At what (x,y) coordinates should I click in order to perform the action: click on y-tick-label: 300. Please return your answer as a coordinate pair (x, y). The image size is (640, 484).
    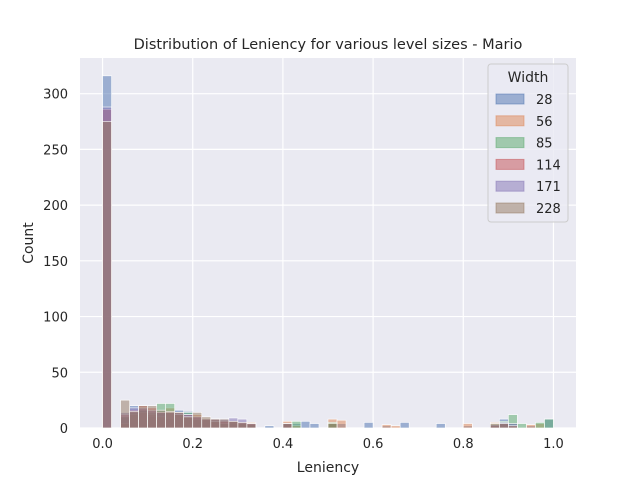
    Looking at the image, I should click on (55, 95).